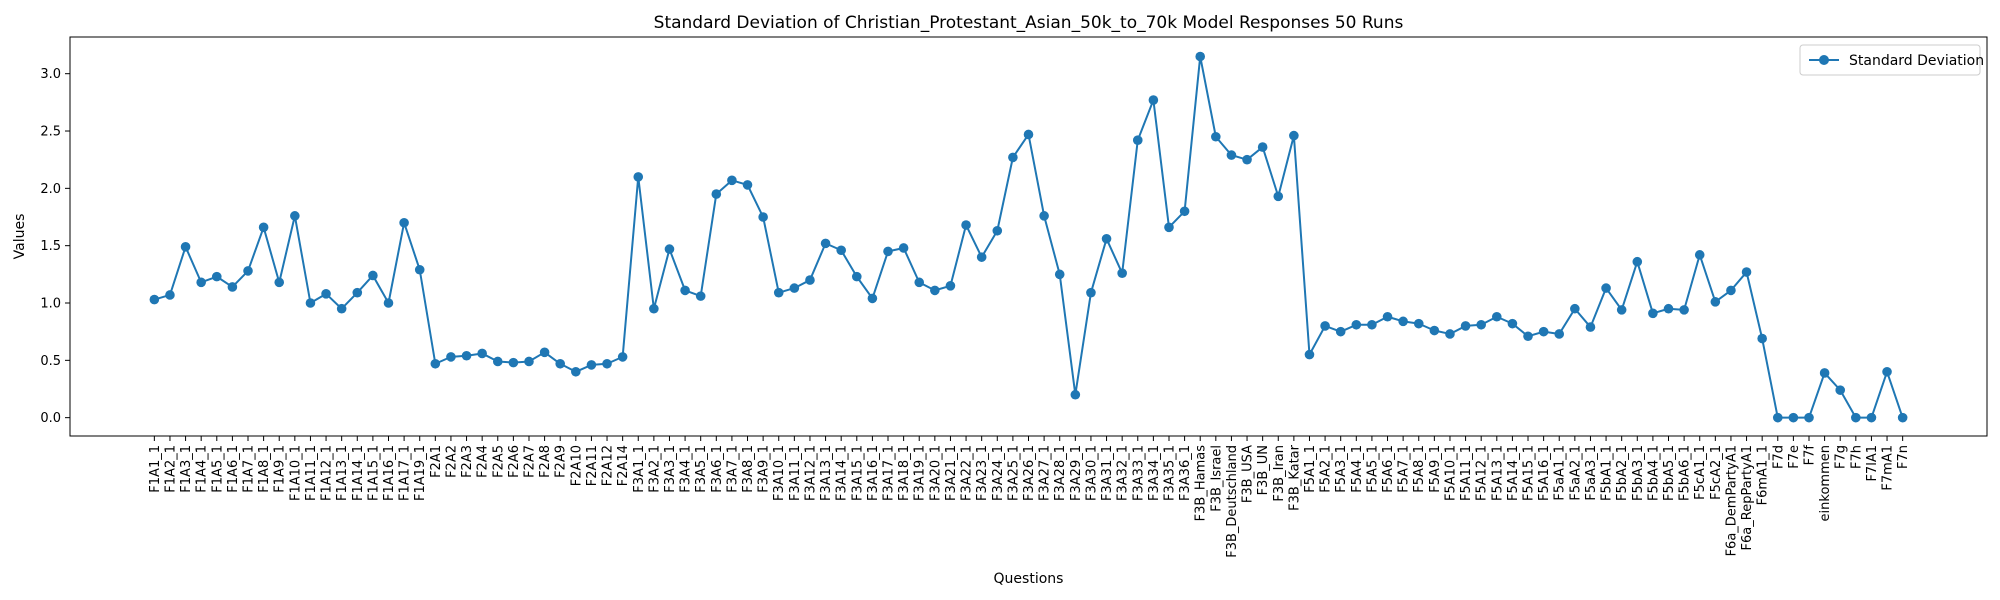 Image resolution: width=2000 pixels, height=600 pixels. What do you see at coordinates (249, 469) in the screenshot?
I see `x-tick-label: F1A7_1` at bounding box center [249, 469].